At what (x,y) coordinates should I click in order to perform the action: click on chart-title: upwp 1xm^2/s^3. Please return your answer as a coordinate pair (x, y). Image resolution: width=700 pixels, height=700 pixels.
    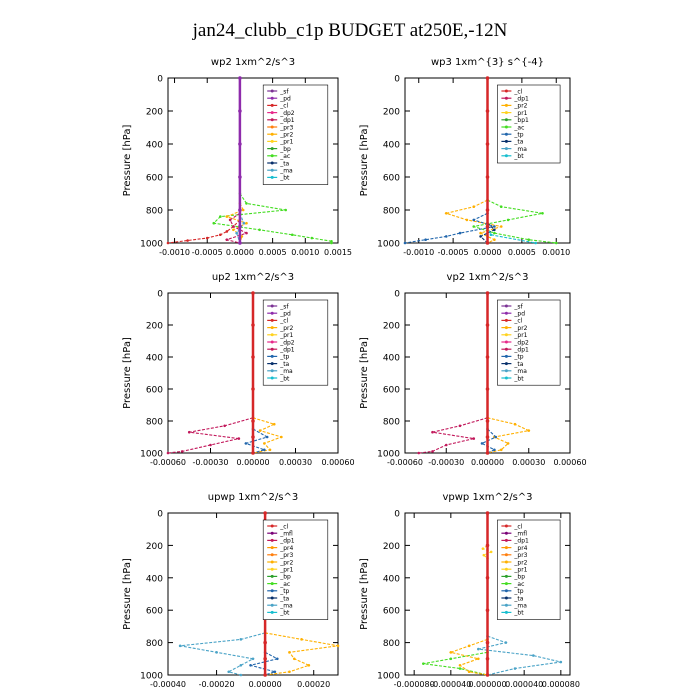
    Looking at the image, I should click on (253, 497).